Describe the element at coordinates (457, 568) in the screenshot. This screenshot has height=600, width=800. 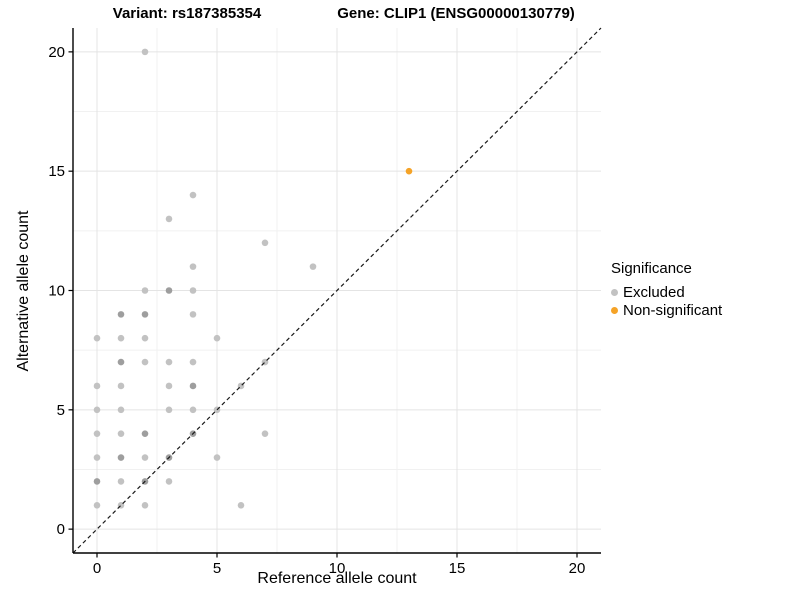
I see `x-tick-label: 15` at that location.